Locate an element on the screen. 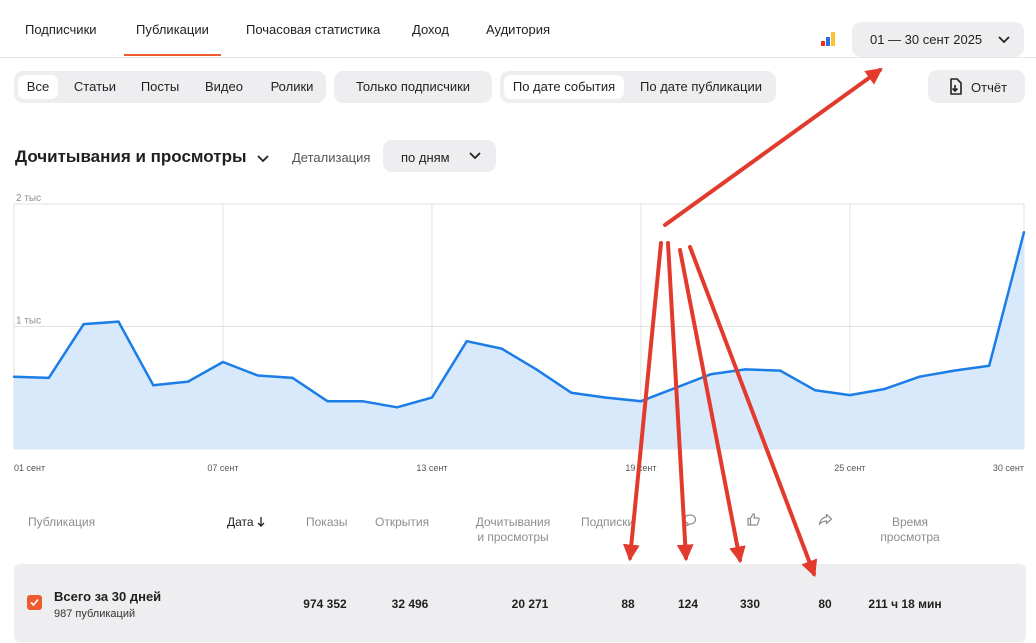 The height and width of the screenshot is (643, 1036). subscribers-only-label: Только подписчики is located at coordinates (413, 86).